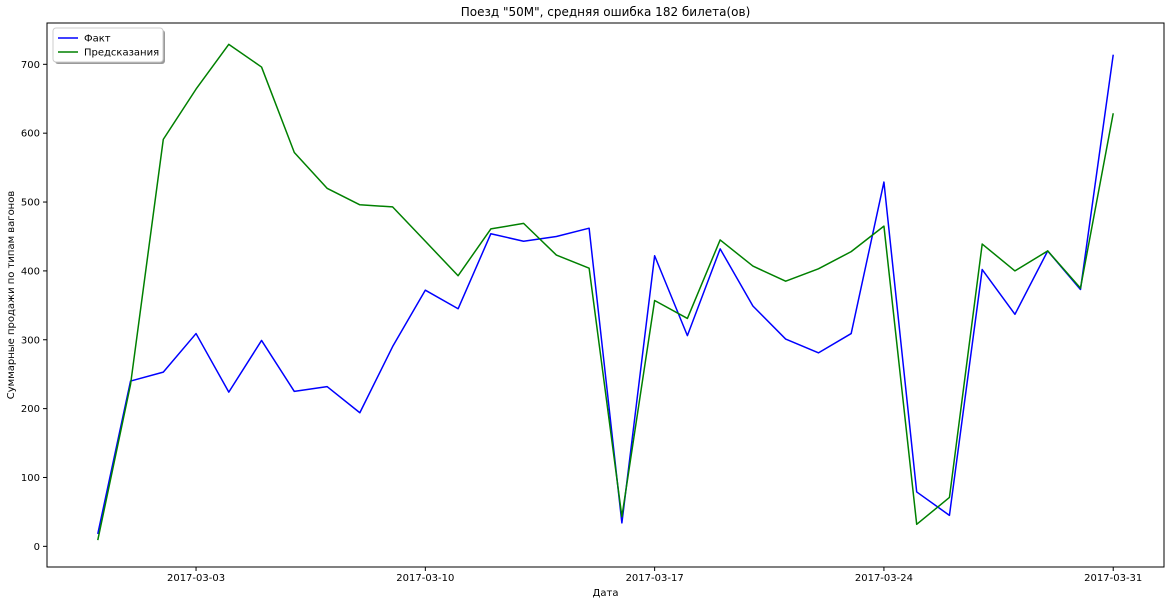 The width and height of the screenshot is (1174, 605). Describe the element at coordinates (30, 409) in the screenshot. I see `y-tick-label: 200` at that location.